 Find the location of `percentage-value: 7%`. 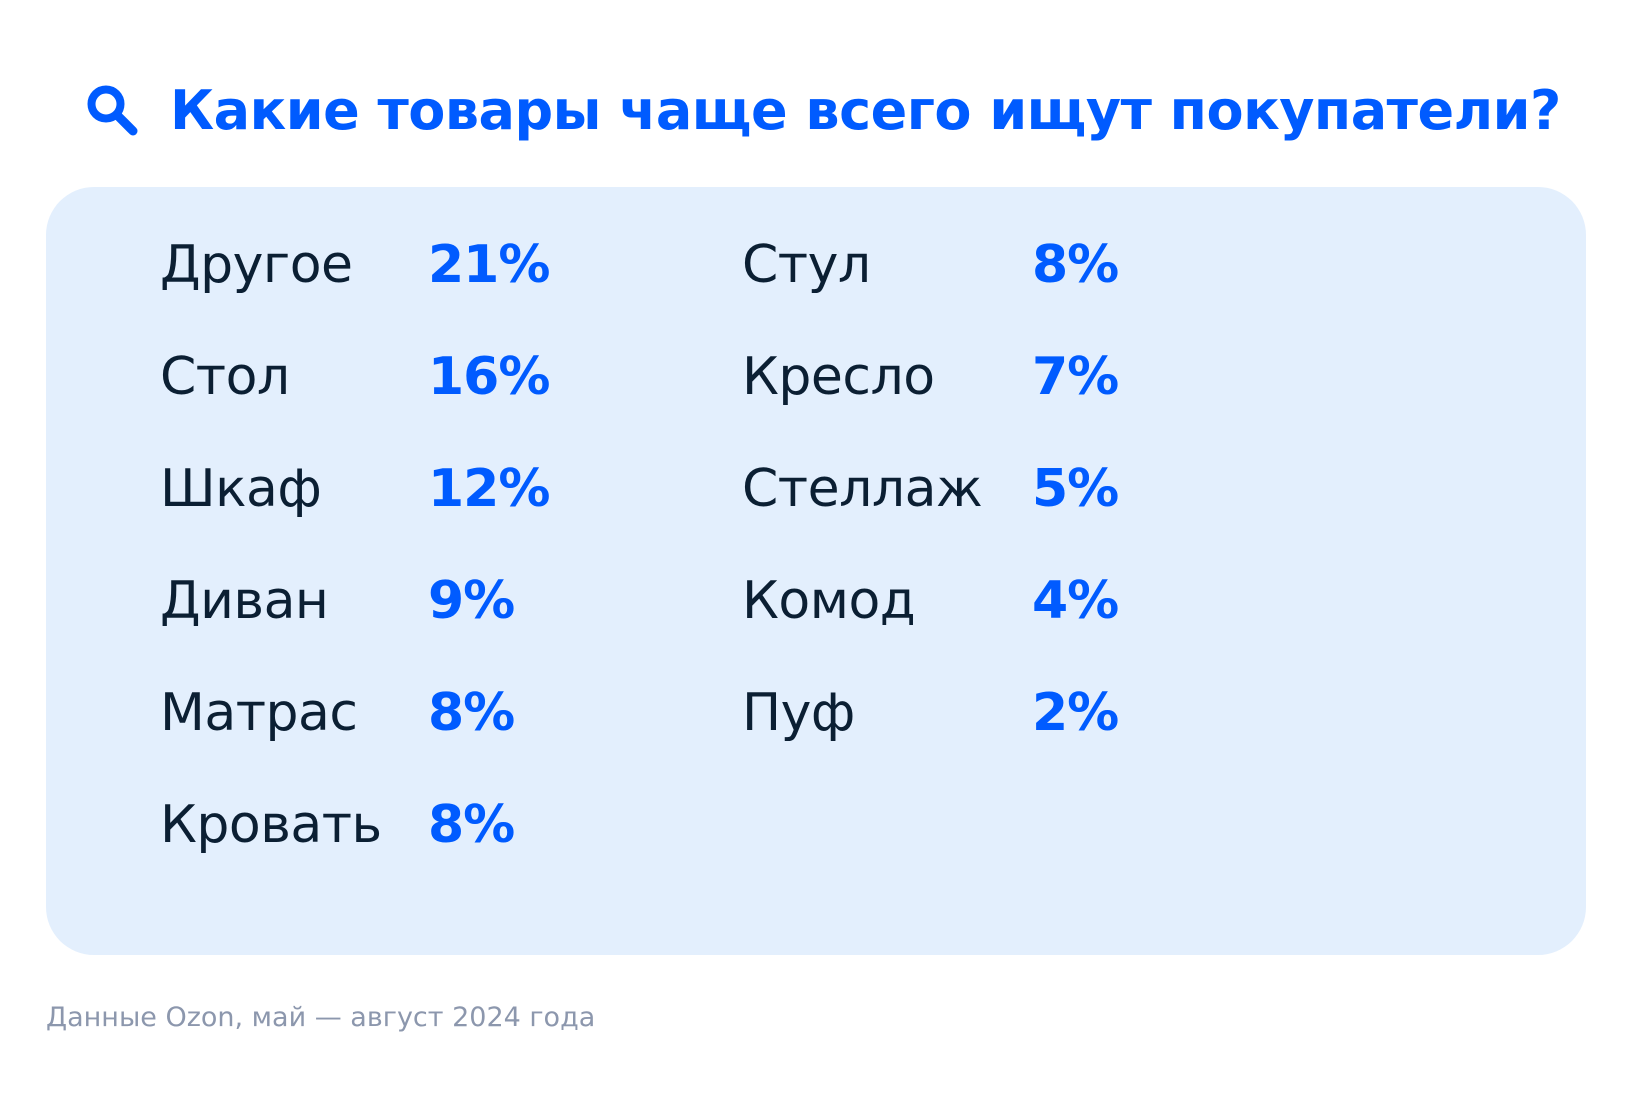

percentage-value: 7% is located at coordinates (1075, 377).